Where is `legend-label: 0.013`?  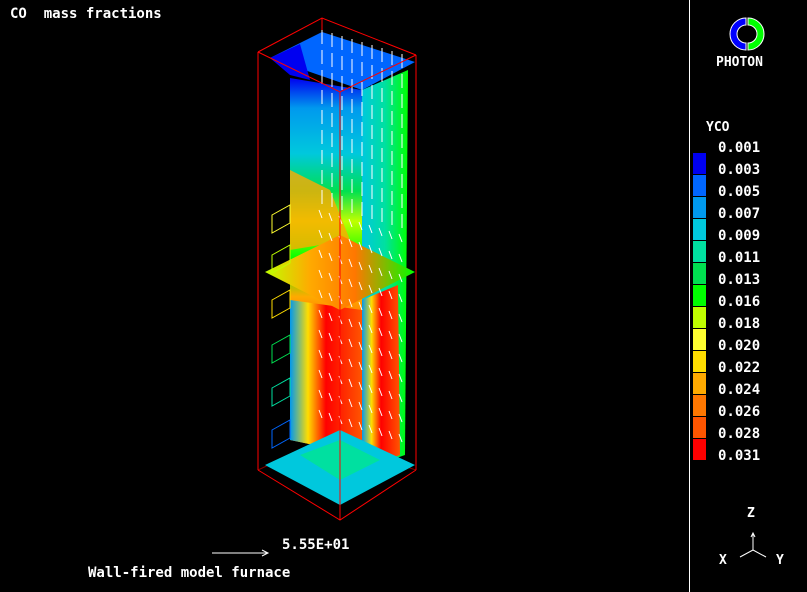 legend-label: 0.013 is located at coordinates (739, 280).